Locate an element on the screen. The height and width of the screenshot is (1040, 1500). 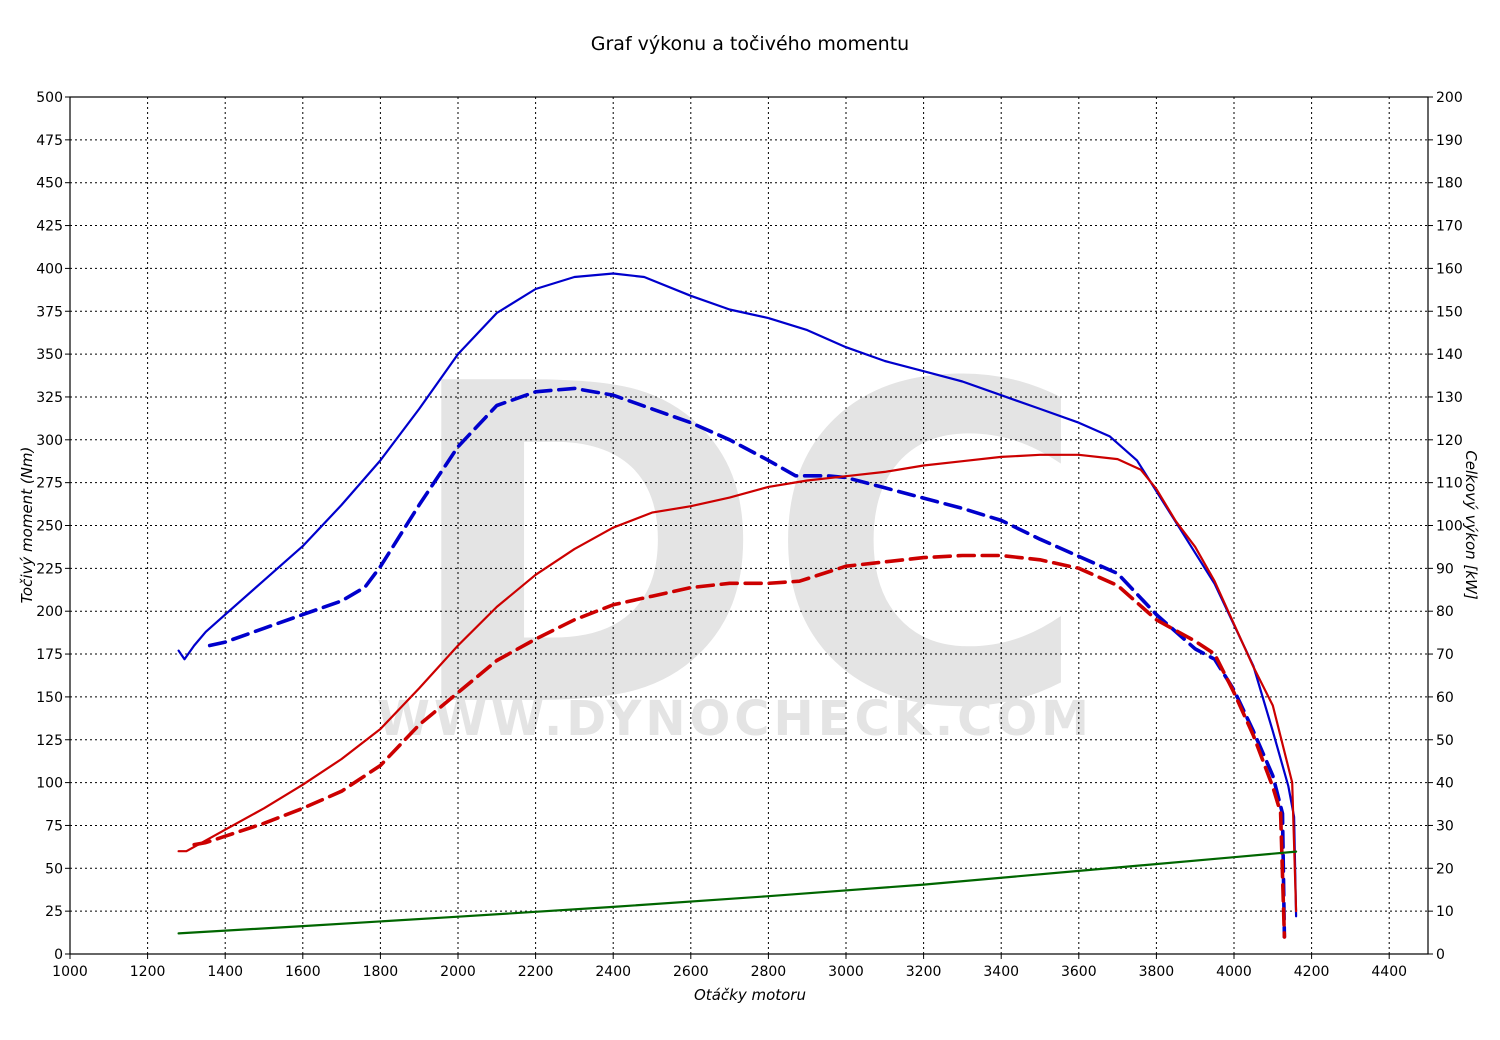
watermark-url: WWW.DYNOCHECK.COM is located at coordinates (735, 719).